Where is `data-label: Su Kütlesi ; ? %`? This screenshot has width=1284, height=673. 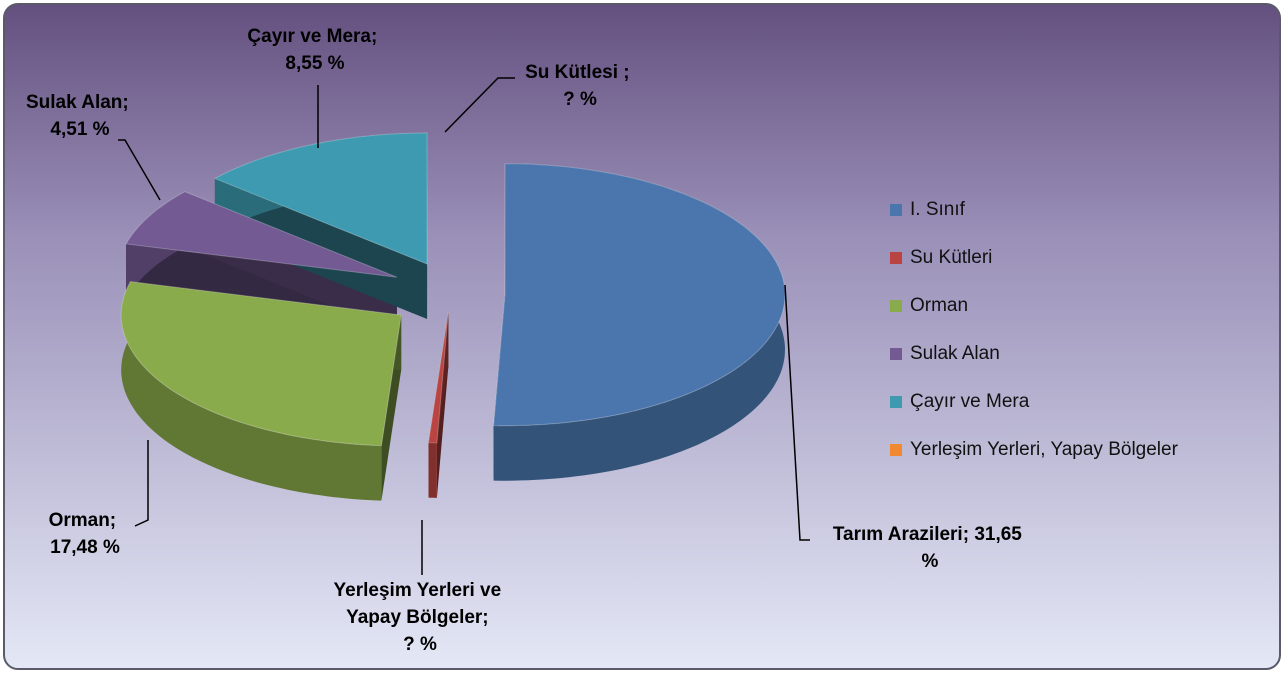 data-label: Su Kütlesi ; ? % is located at coordinates (580, 86).